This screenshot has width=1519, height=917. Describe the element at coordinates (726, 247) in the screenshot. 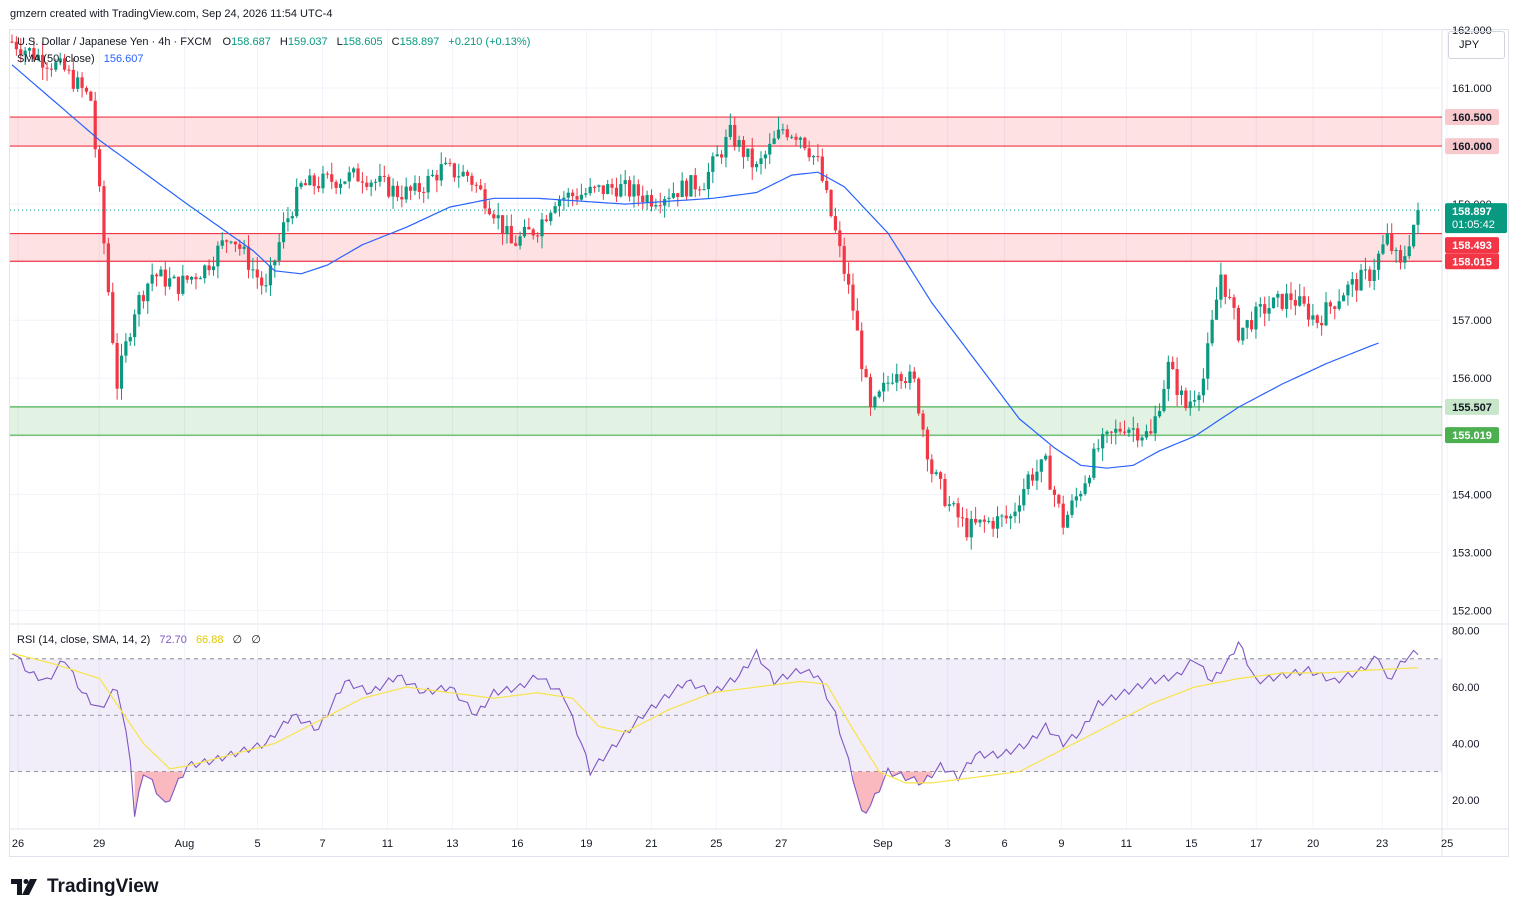

I see `resistance-zone` at that location.